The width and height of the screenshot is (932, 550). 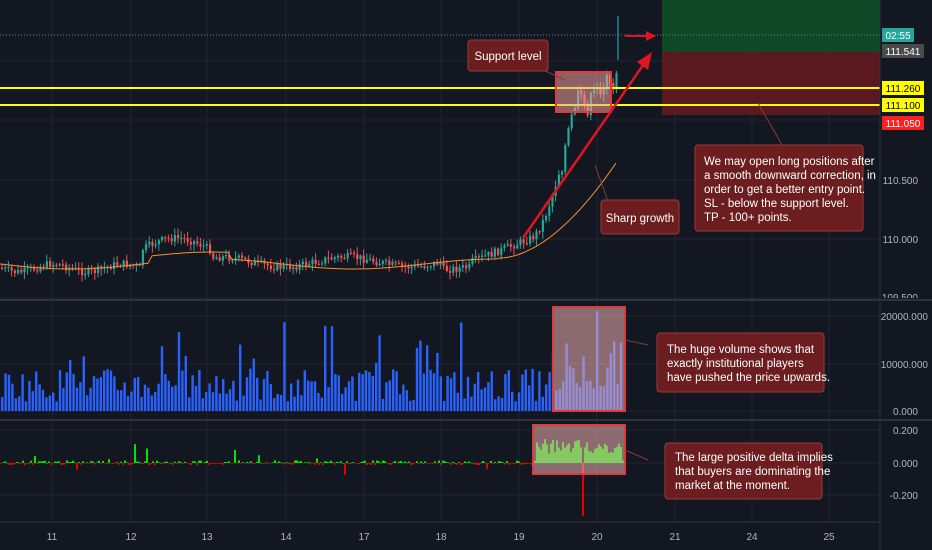 I want to click on time-tick-25: 25, so click(x=829, y=537).